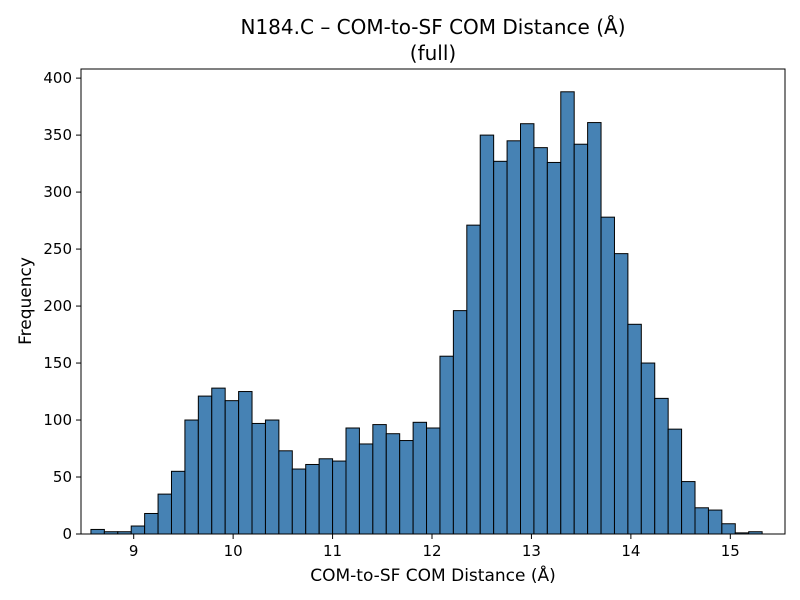 Image resolution: width=800 pixels, height=600 pixels. What do you see at coordinates (57, 306) in the screenshot?
I see `y-tick-label: 200` at bounding box center [57, 306].